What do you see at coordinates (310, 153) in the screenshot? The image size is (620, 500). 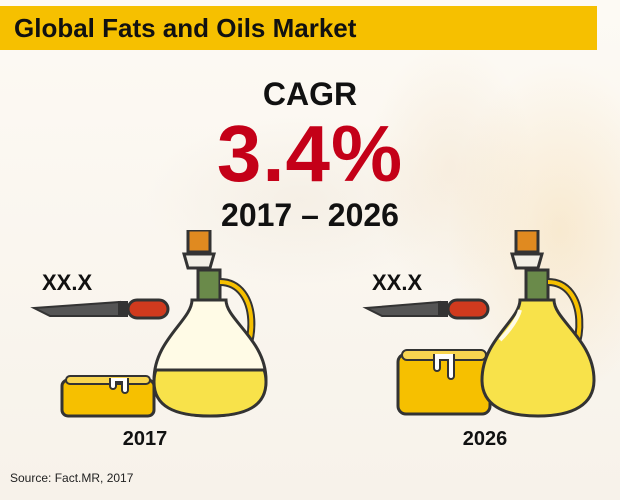 I see `cagr-value: 3.4%` at bounding box center [310, 153].